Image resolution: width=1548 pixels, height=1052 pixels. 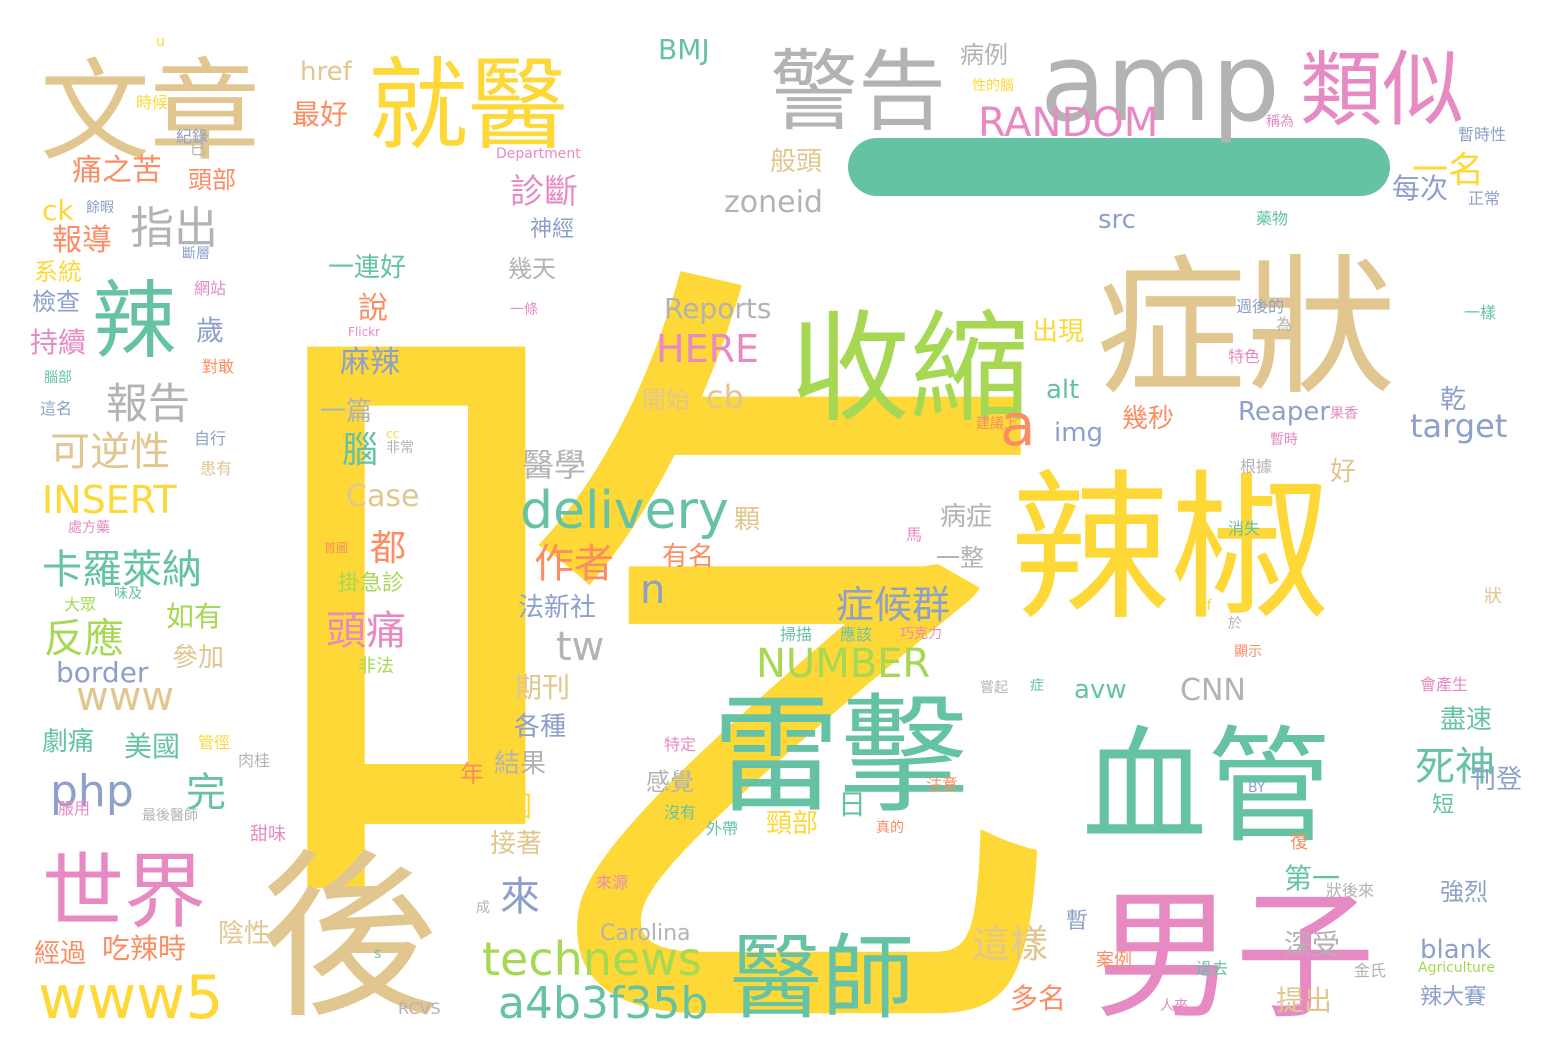 What do you see at coordinates (1304, 1000) in the screenshot?
I see `cloud-word: 提出` at bounding box center [1304, 1000].